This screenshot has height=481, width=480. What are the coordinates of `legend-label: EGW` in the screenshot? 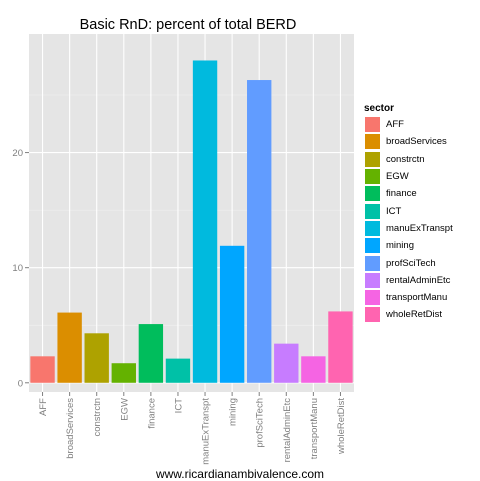 It's located at (397, 177).